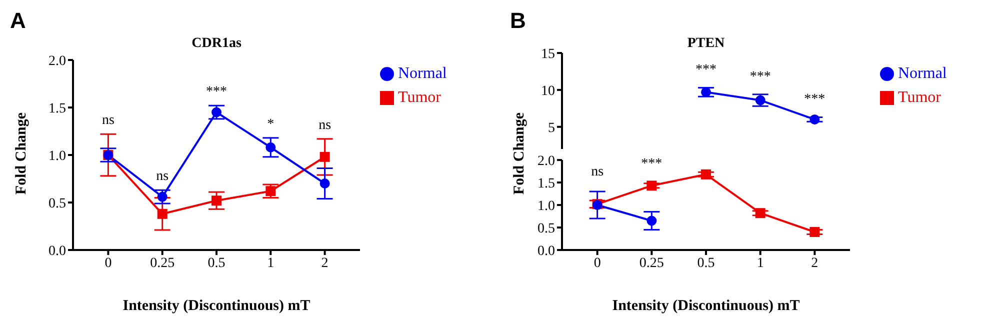 The height and width of the screenshot is (328, 1000). Describe the element at coordinates (548, 91) in the screenshot. I see `y-tick-label: 10` at that location.